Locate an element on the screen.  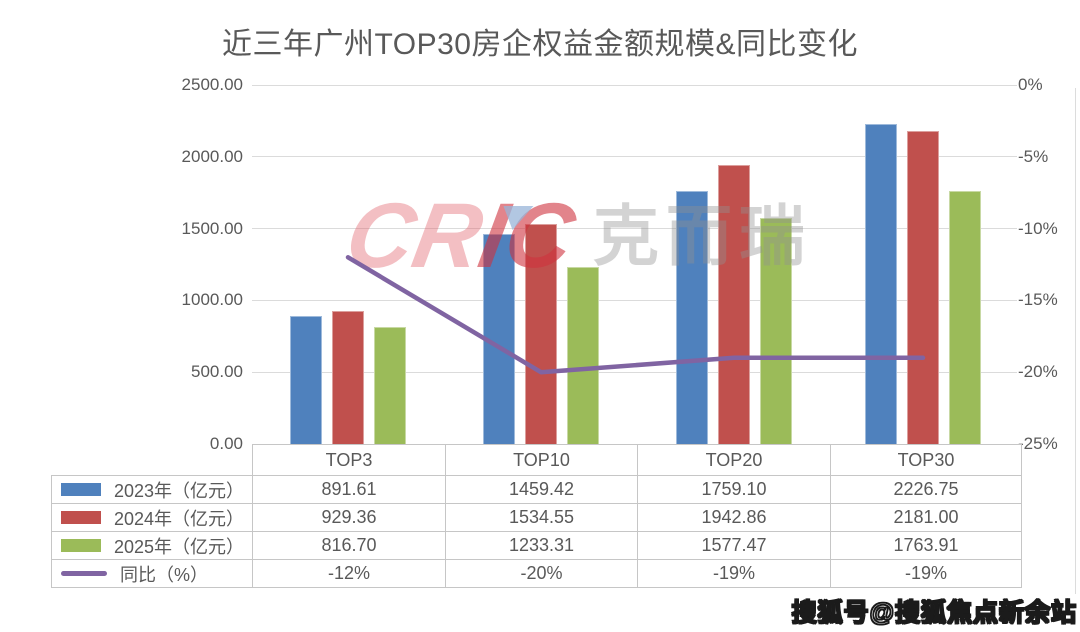
bar-top10-2025年 is located at coordinates (583, 355).